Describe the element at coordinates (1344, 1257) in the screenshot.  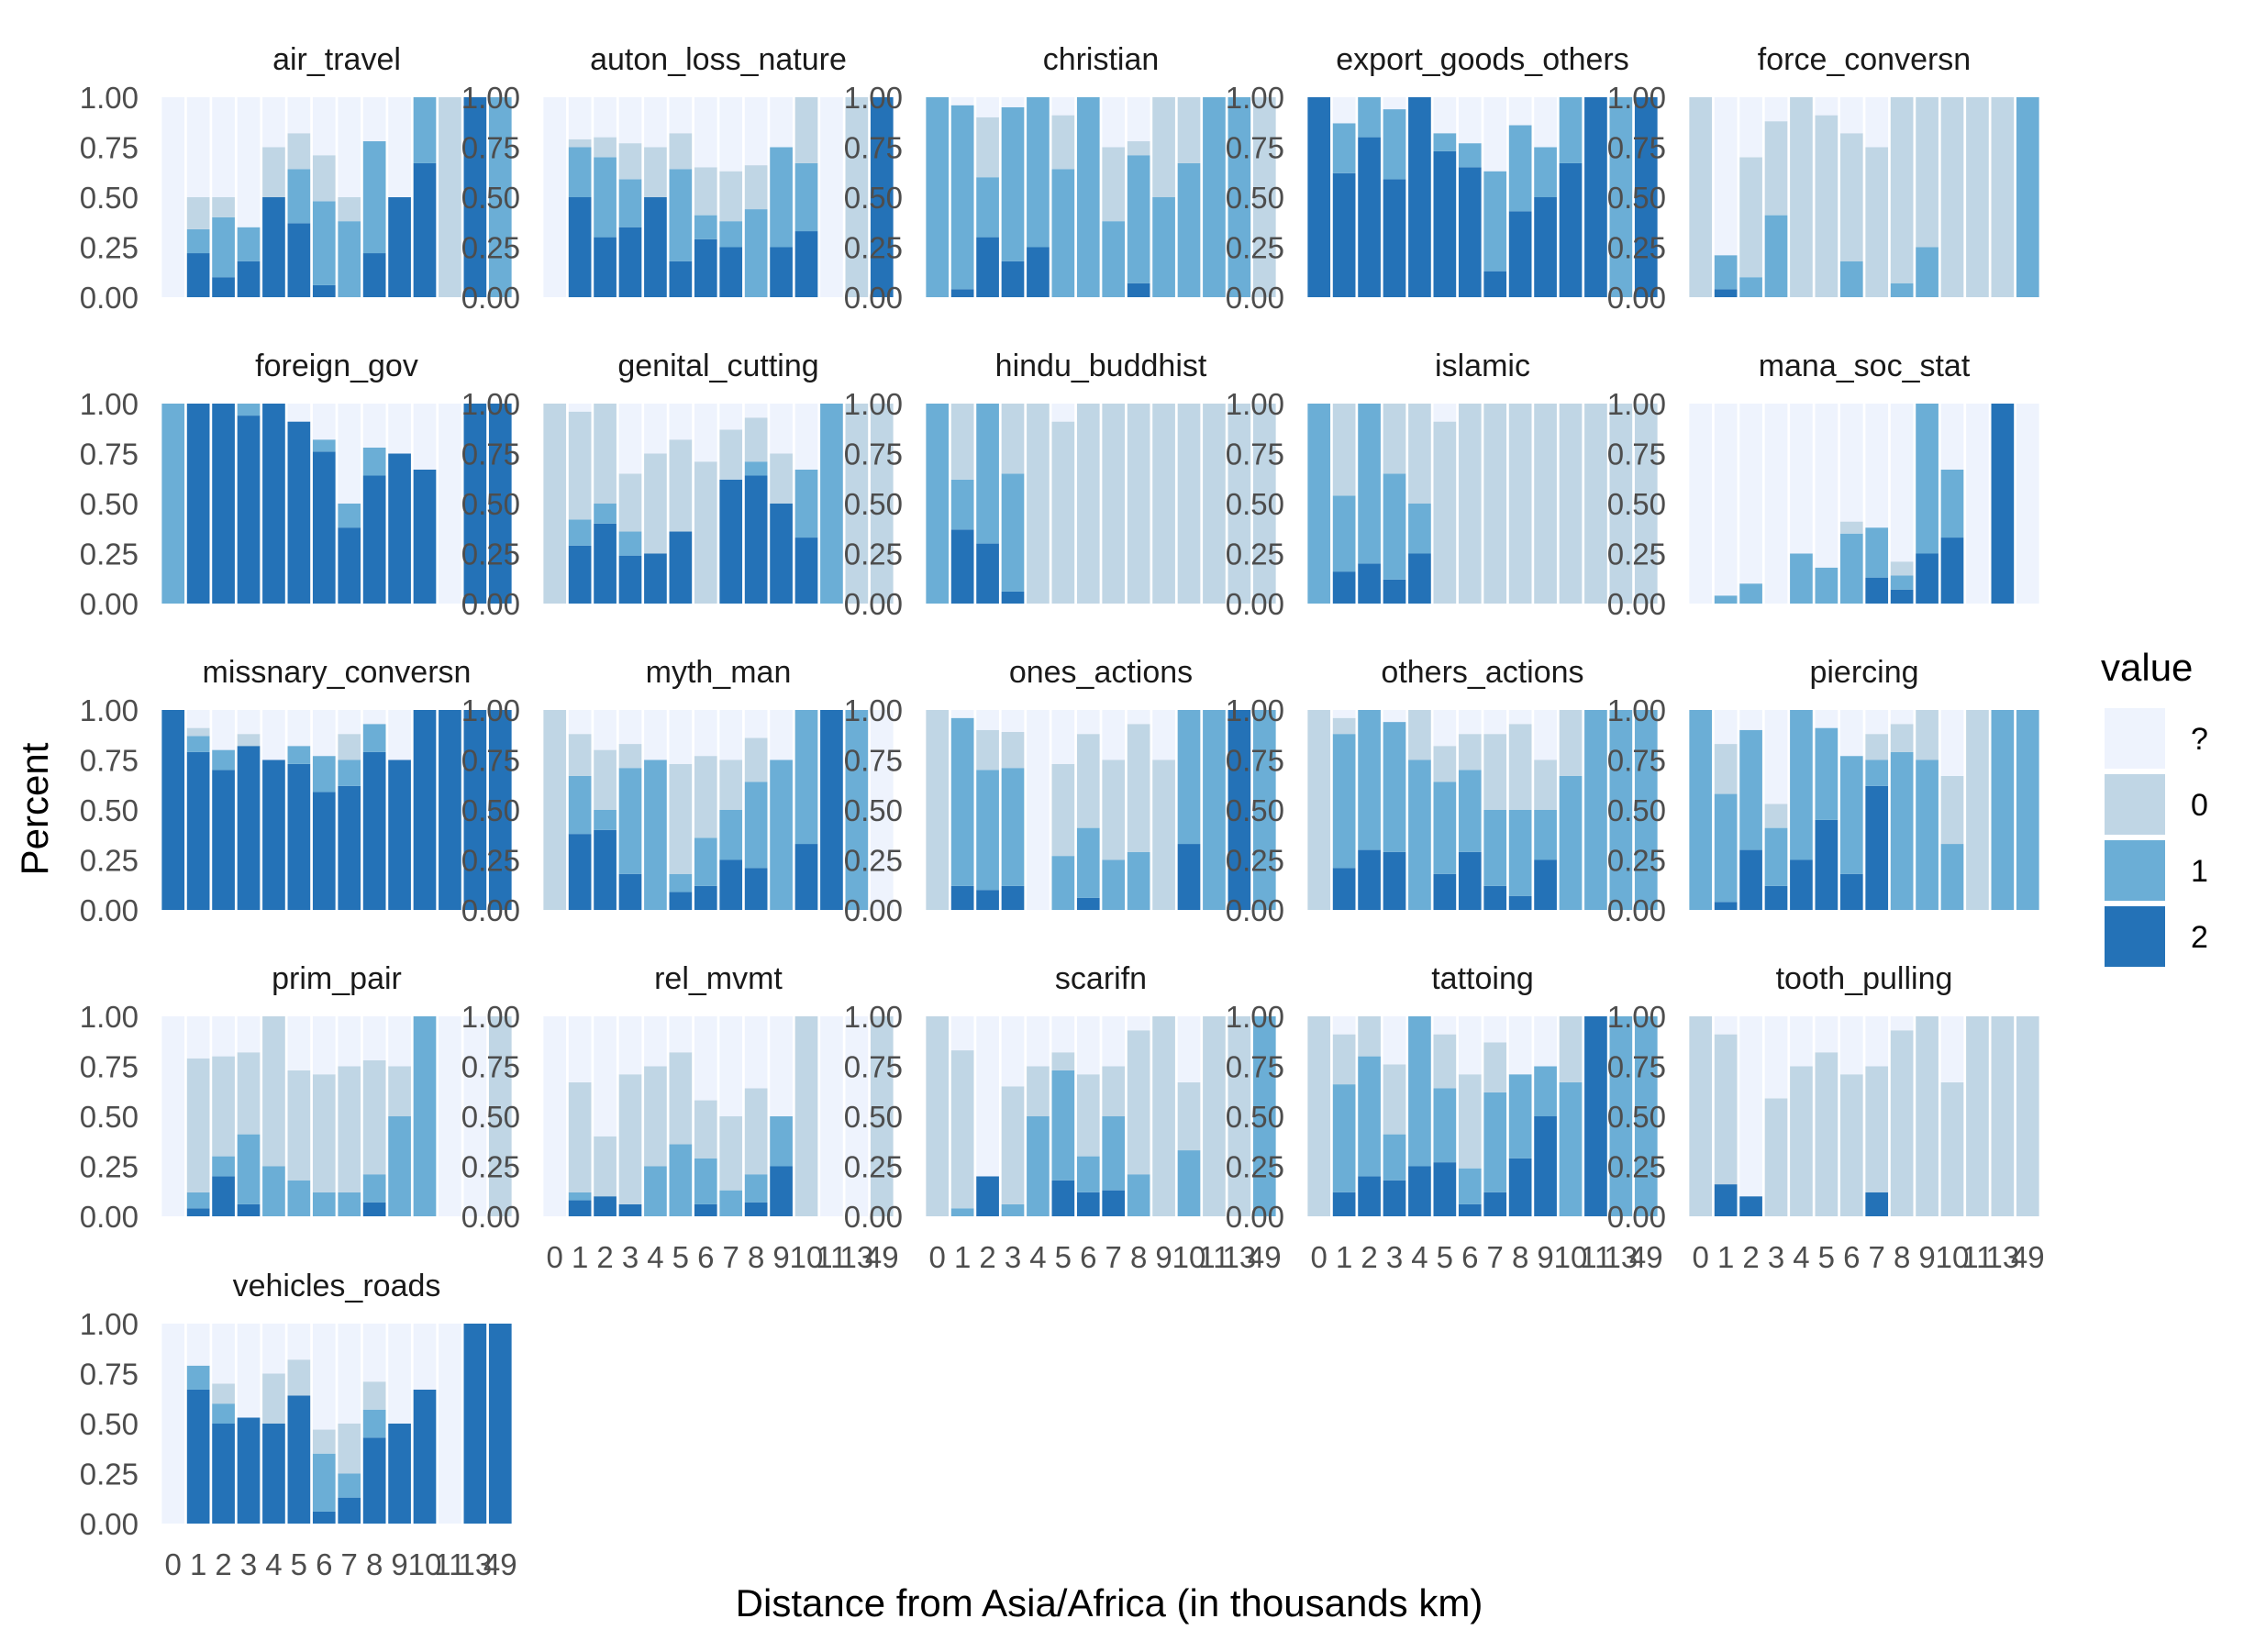
I see `x-tick-label: 1` at that location.